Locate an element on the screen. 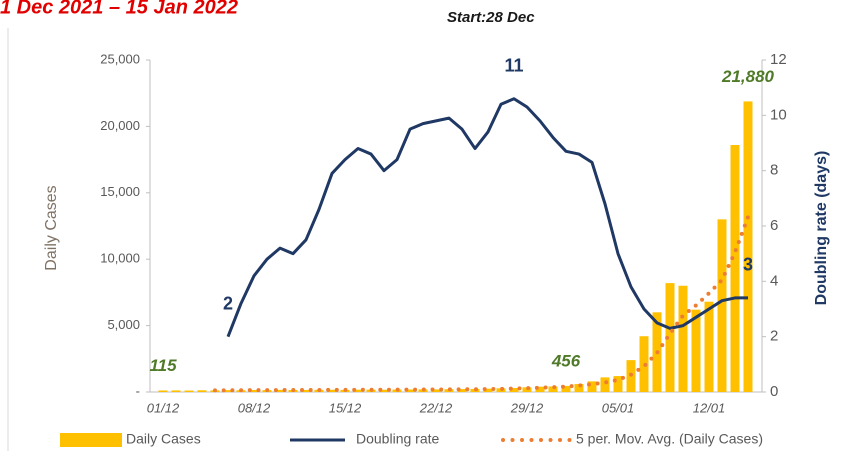 Image resolution: width=846 pixels, height=451 pixels. data-label: 2 is located at coordinates (228, 303).